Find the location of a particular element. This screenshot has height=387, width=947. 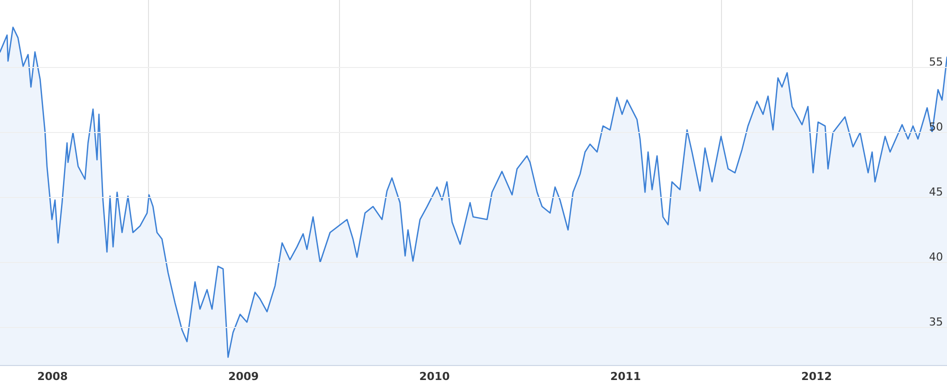

y-tick-label: 55 is located at coordinates (936, 62).